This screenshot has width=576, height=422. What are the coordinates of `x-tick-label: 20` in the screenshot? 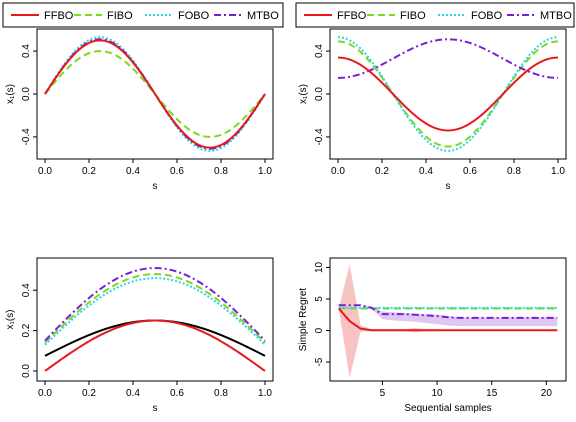 It's located at (547, 393).